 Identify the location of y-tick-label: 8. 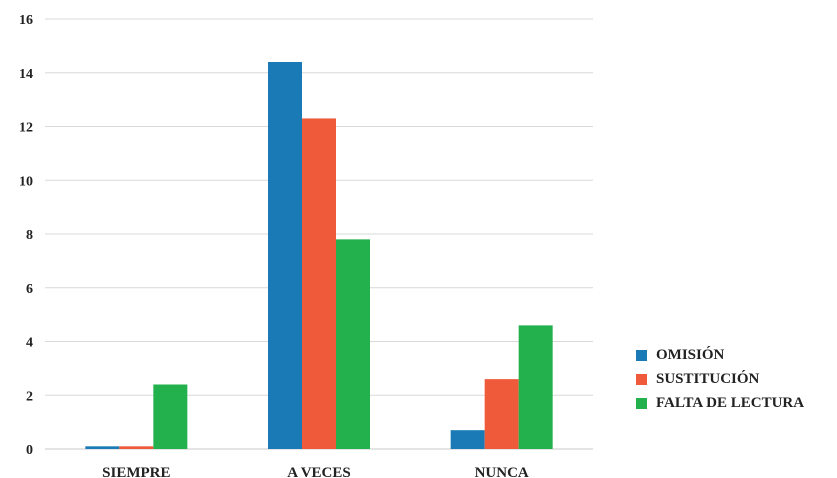
(29, 235).